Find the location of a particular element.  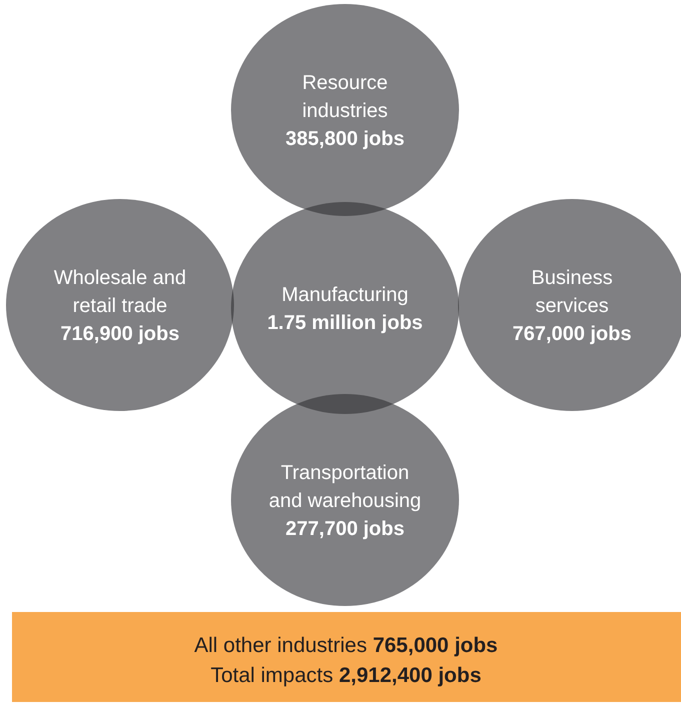

text: Total impacts 2,912,400 jobs is located at coordinates (346, 675).